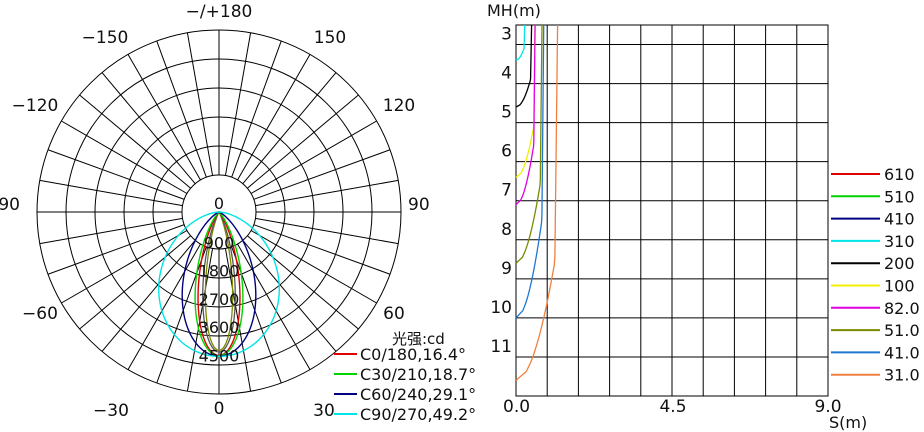  Describe the element at coordinates (506, 74) in the screenshot. I see `mh-ytick: 4` at that location.